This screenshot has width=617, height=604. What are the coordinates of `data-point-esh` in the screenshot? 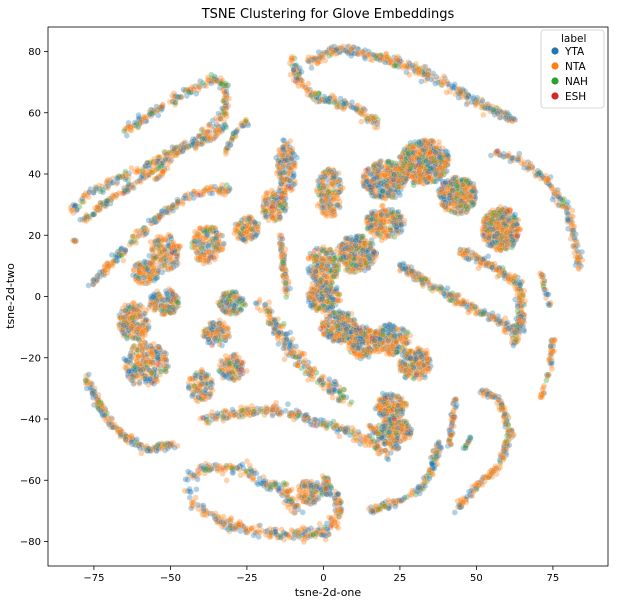 It's located at (416, 171).